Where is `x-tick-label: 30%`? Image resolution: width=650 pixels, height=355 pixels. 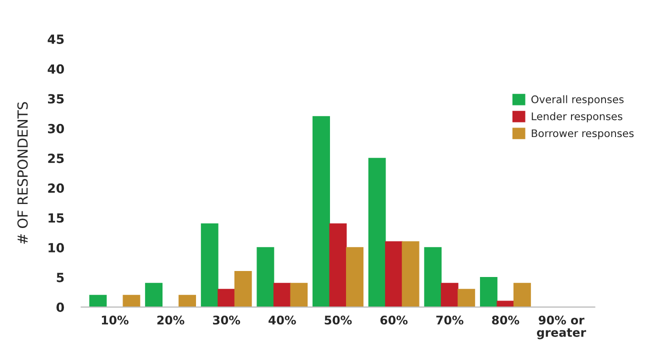
x-tick-label: 30% is located at coordinates (226, 320).